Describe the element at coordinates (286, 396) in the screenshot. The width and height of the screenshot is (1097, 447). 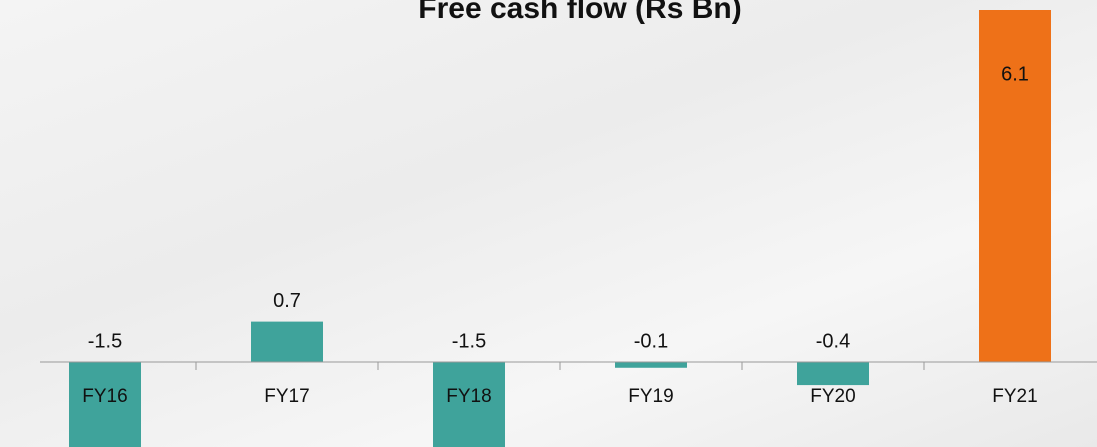
I see `x-tick-label: FY17` at that location.